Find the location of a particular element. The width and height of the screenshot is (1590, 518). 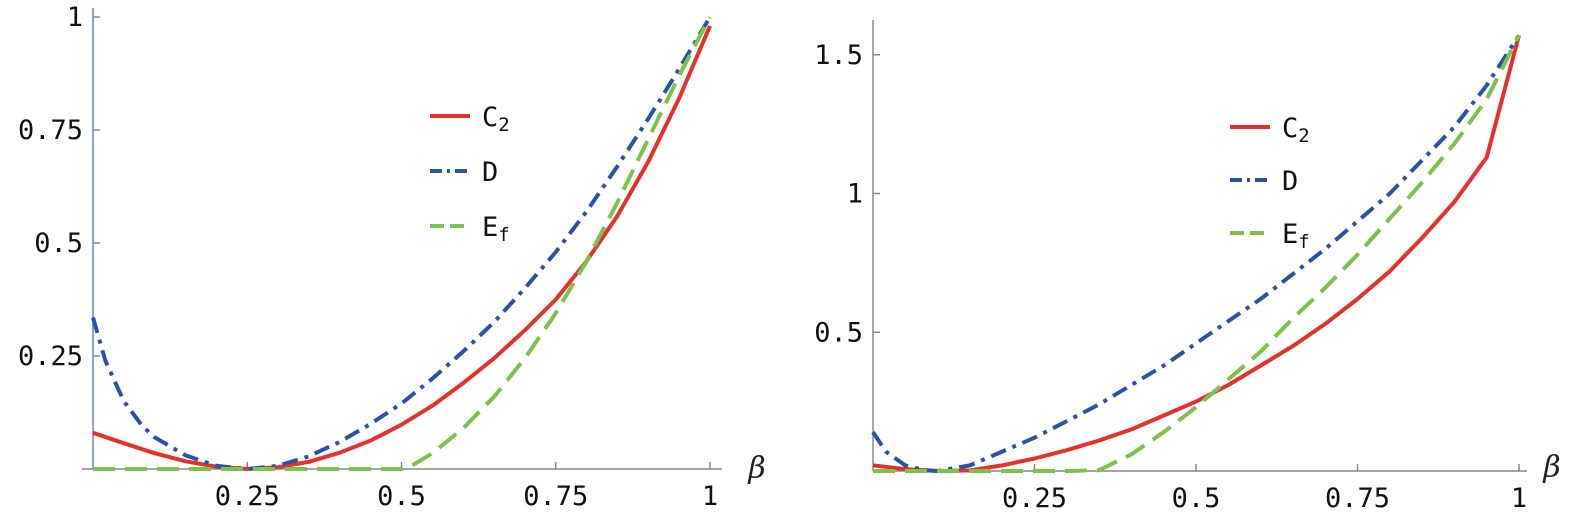

y-tick-label: 0.75 is located at coordinates (50, 130).